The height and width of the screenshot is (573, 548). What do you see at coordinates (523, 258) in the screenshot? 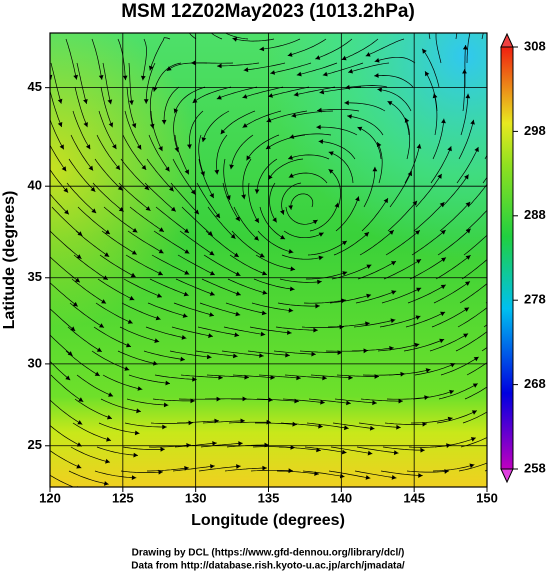
I see `colorbar: 258 268 278 288 298 308` at bounding box center [523, 258].